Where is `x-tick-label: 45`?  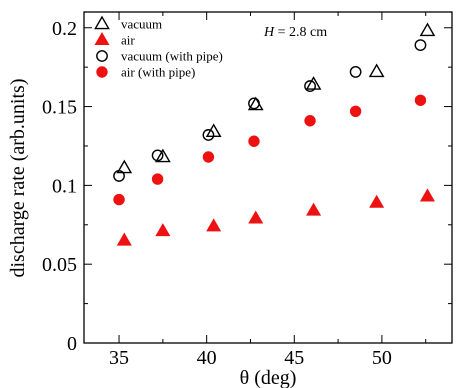
x-tick-label: 45 is located at coordinates (294, 358).